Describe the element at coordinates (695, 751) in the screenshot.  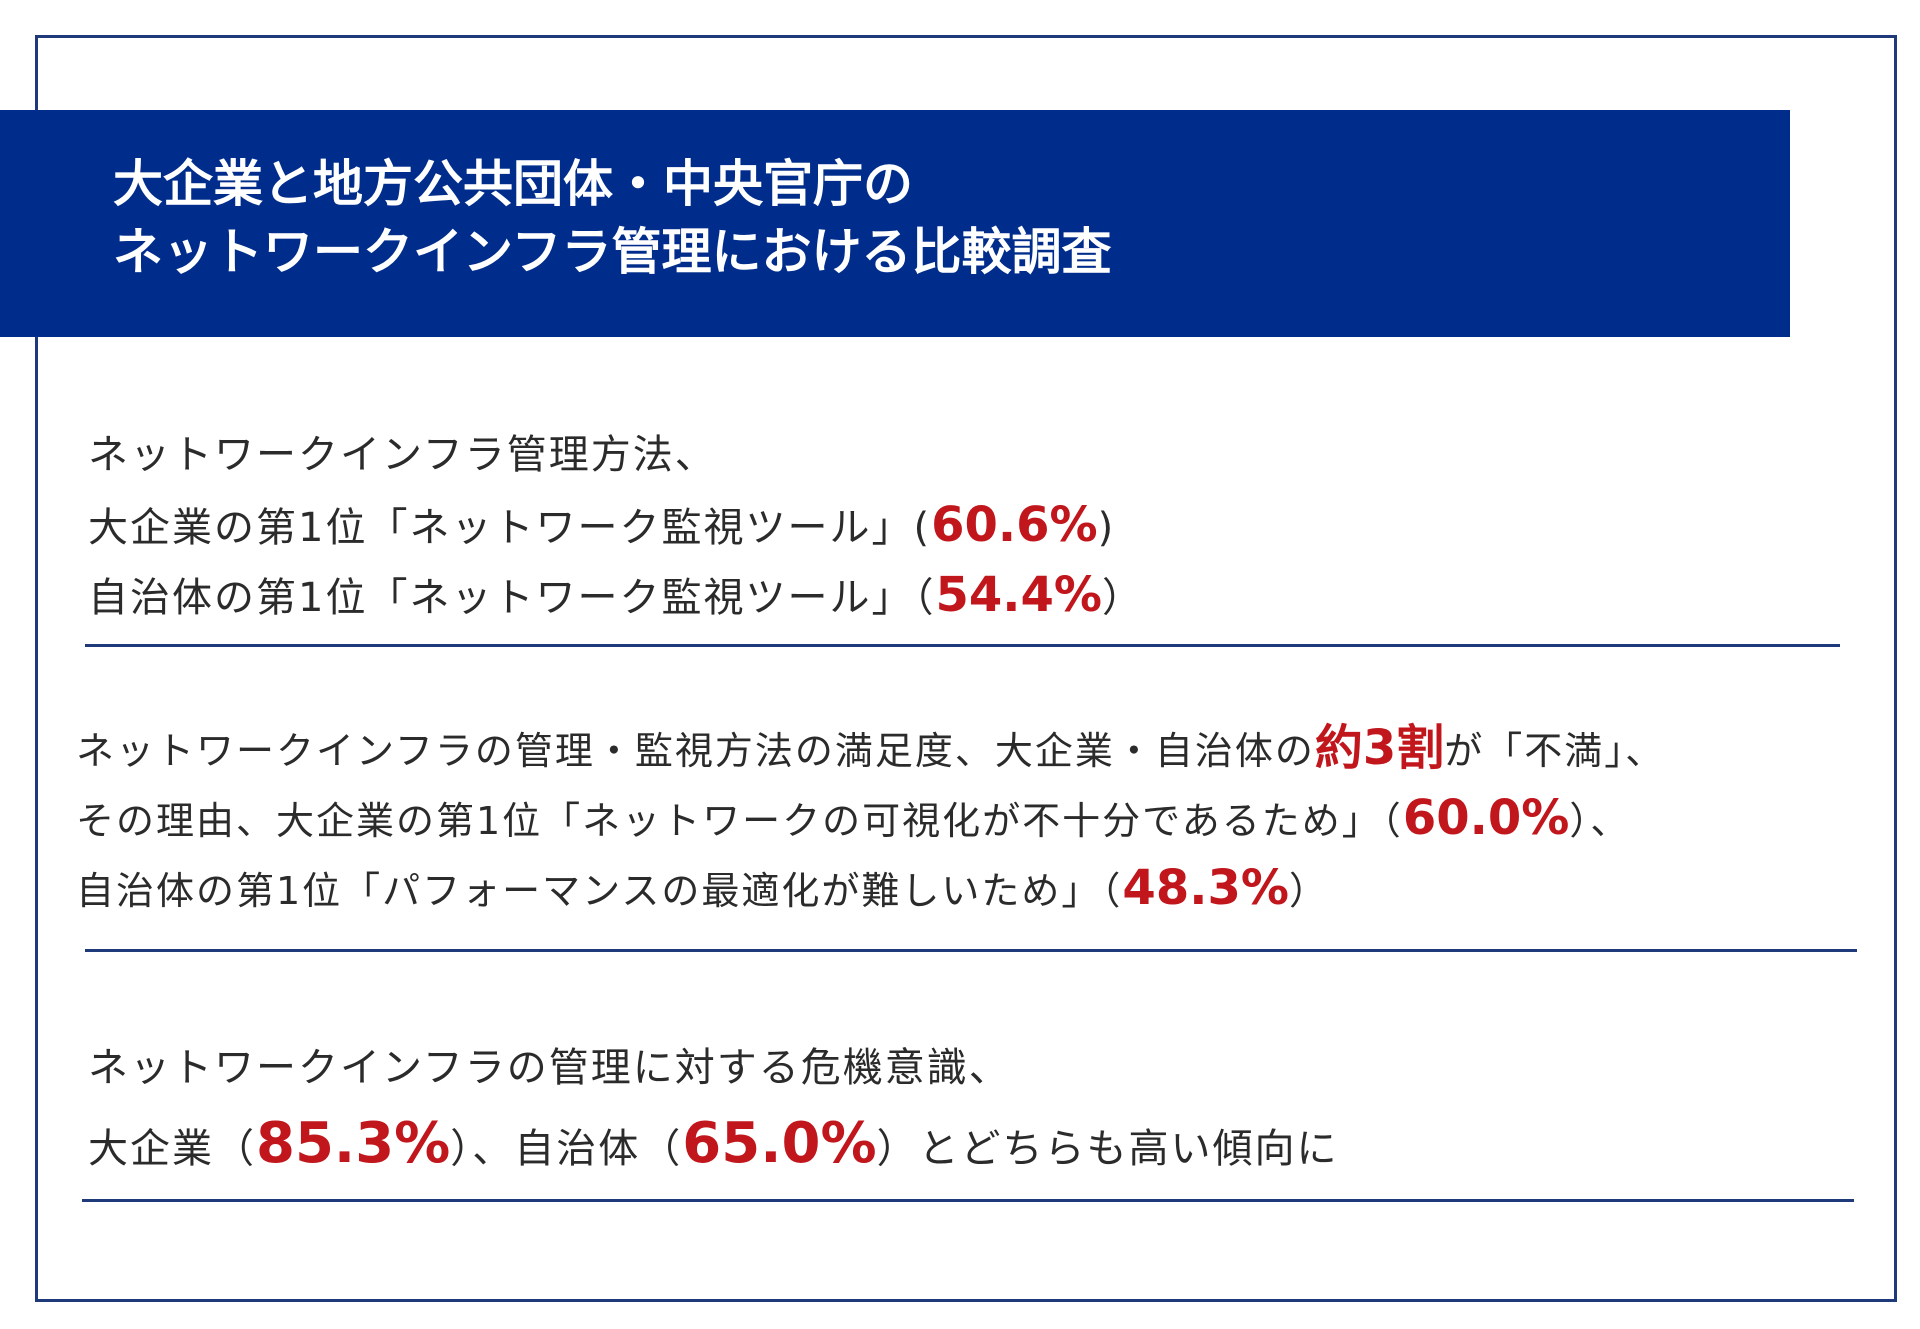
I see `finding-2-line-1-text: ネットワークインフラの管理・監視方法の満足度、大企業・自治体の` at that location.